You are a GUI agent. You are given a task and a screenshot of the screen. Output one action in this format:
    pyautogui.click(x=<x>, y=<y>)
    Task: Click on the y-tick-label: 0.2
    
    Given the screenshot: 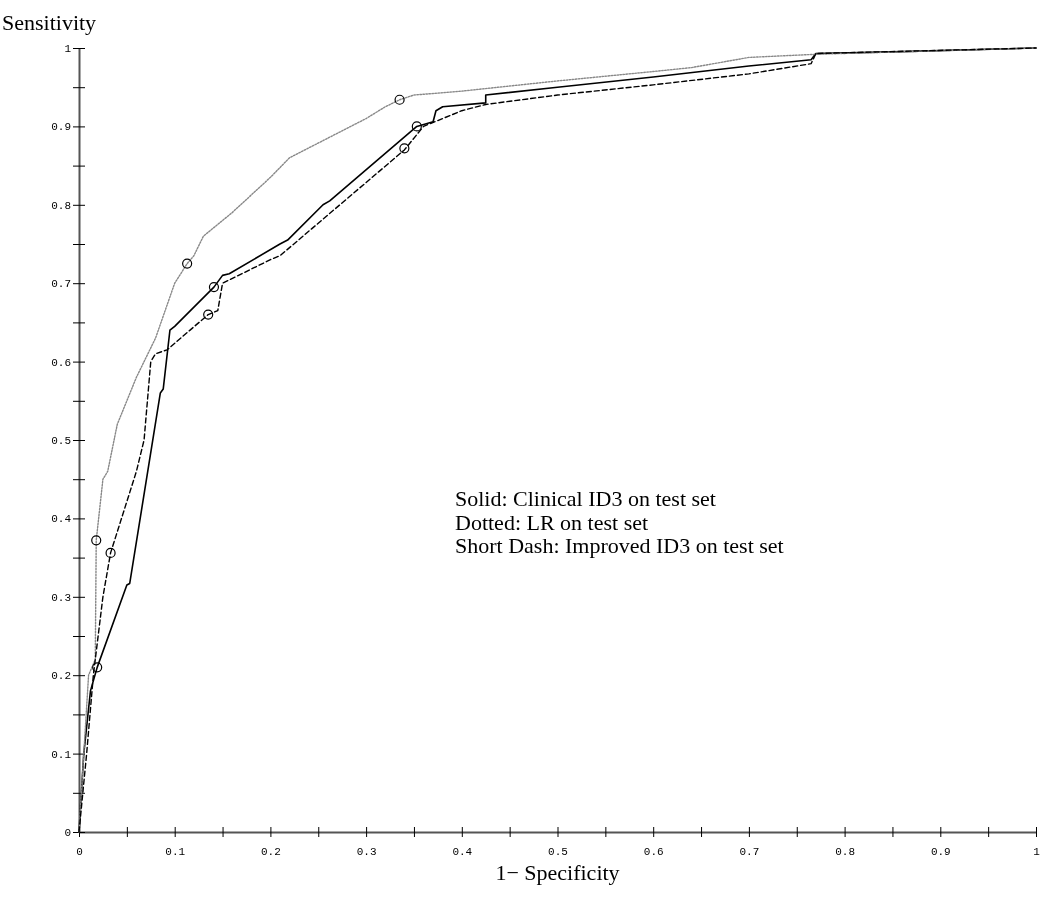 What is the action you would take?
    pyautogui.click(x=61, y=676)
    